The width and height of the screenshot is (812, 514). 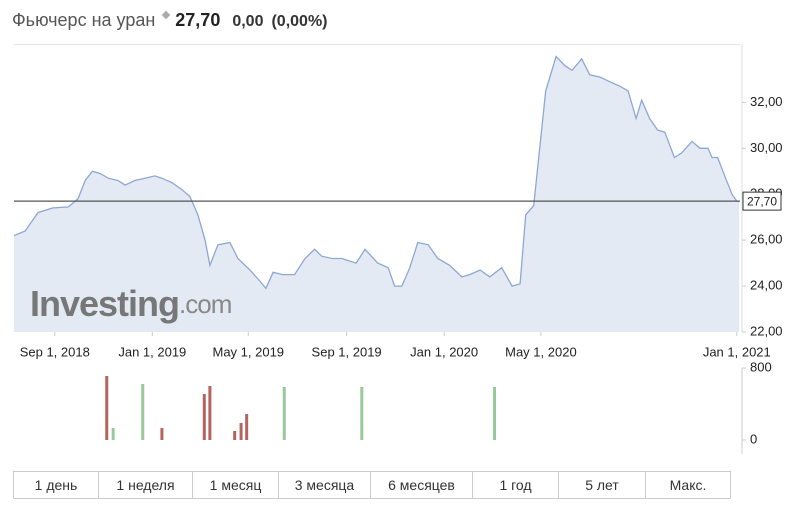 What do you see at coordinates (347, 351) in the screenshot?
I see `x-tick-label: Sep 1, 2019` at bounding box center [347, 351].